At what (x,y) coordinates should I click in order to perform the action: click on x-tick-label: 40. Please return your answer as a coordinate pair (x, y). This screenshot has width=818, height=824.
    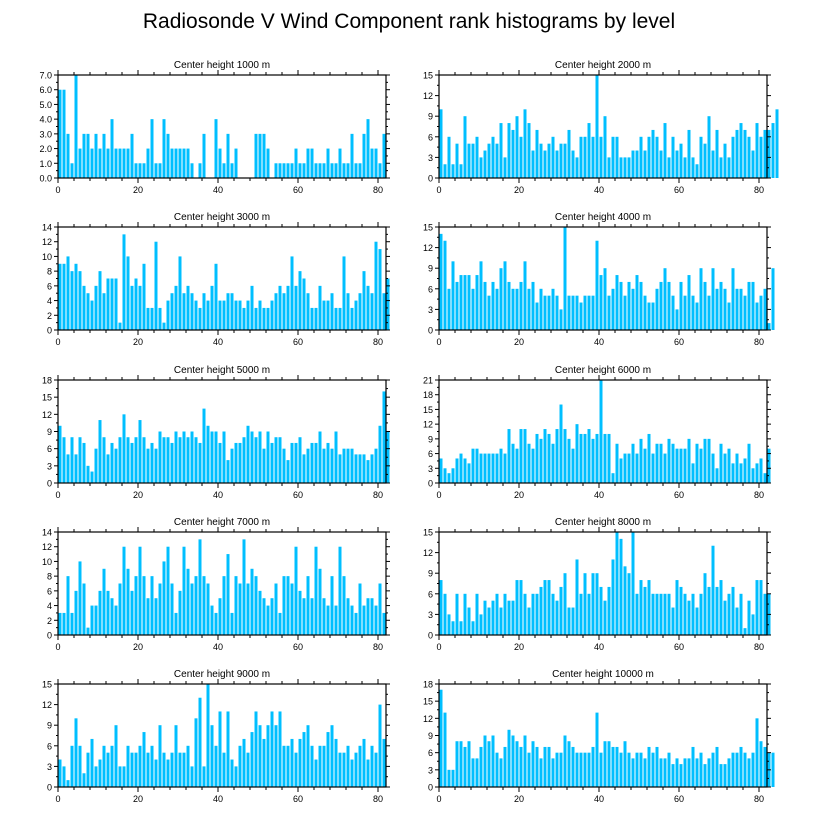
    Looking at the image, I should click on (599, 495).